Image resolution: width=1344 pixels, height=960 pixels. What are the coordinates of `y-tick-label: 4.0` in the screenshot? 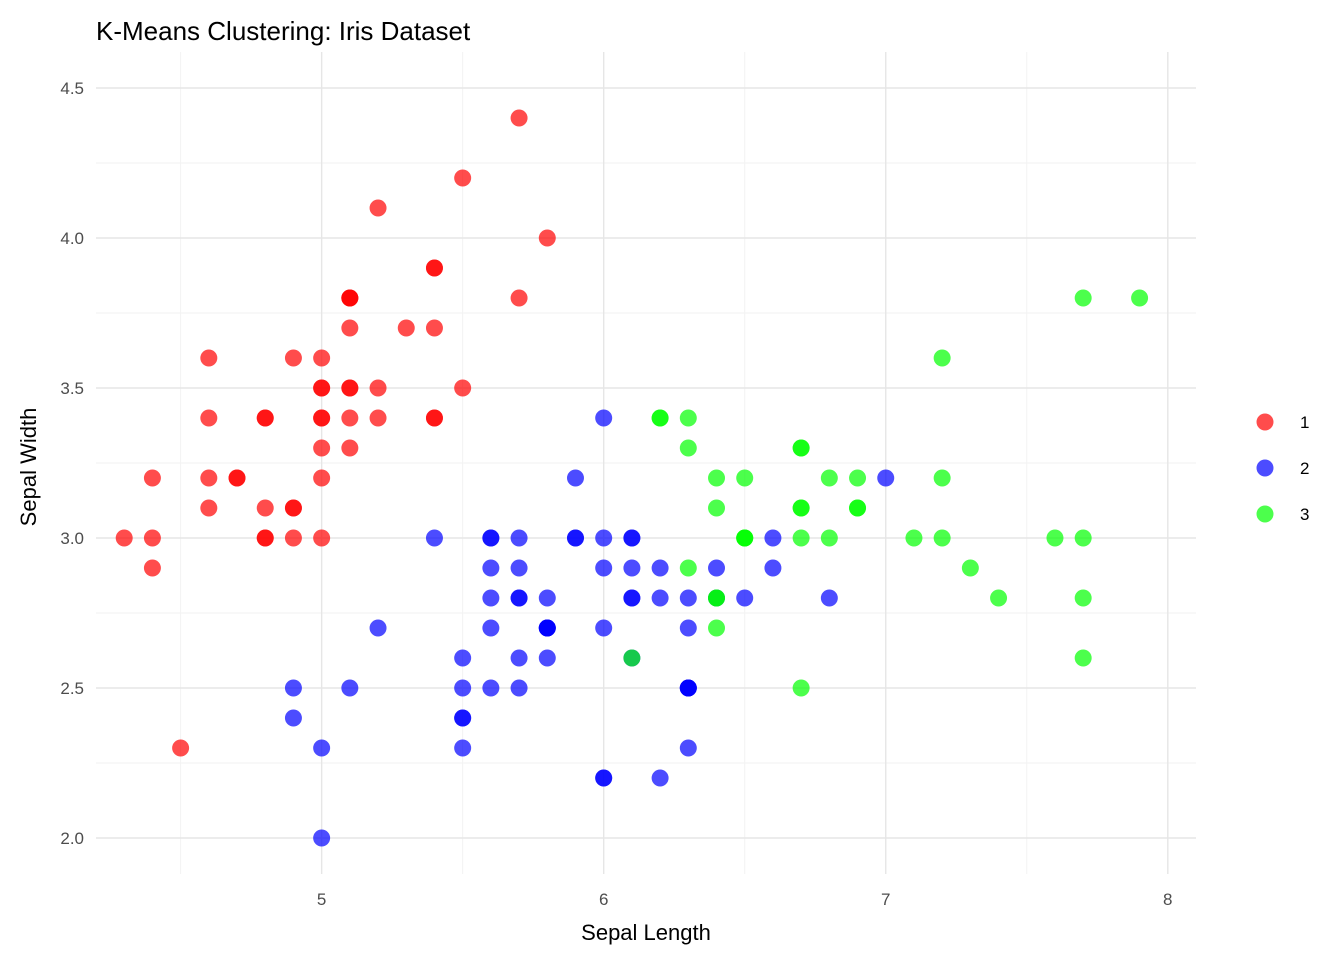 It's located at (72, 238).